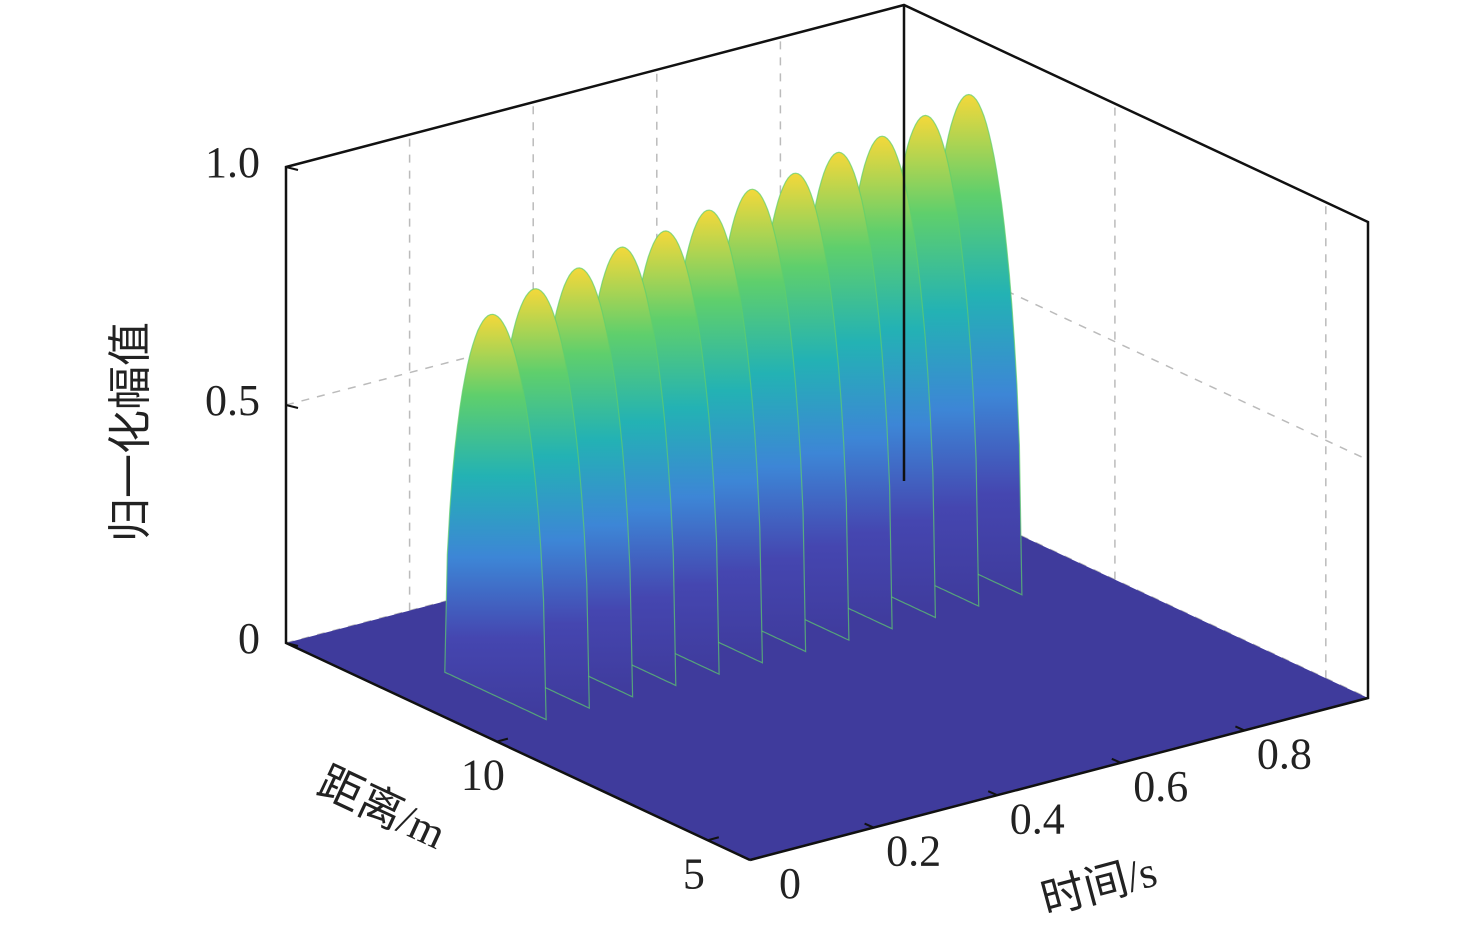  Describe the element at coordinates (483, 775) in the screenshot. I see `y-tick-label: 10` at that location.